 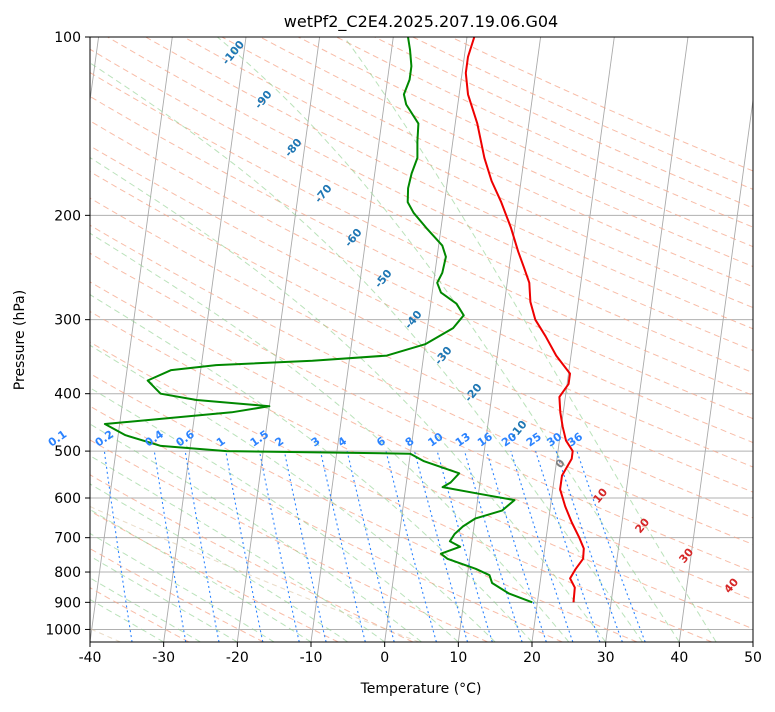 What do you see at coordinates (458, 658) in the screenshot?
I see `x-tick-label: 10` at bounding box center [458, 658].